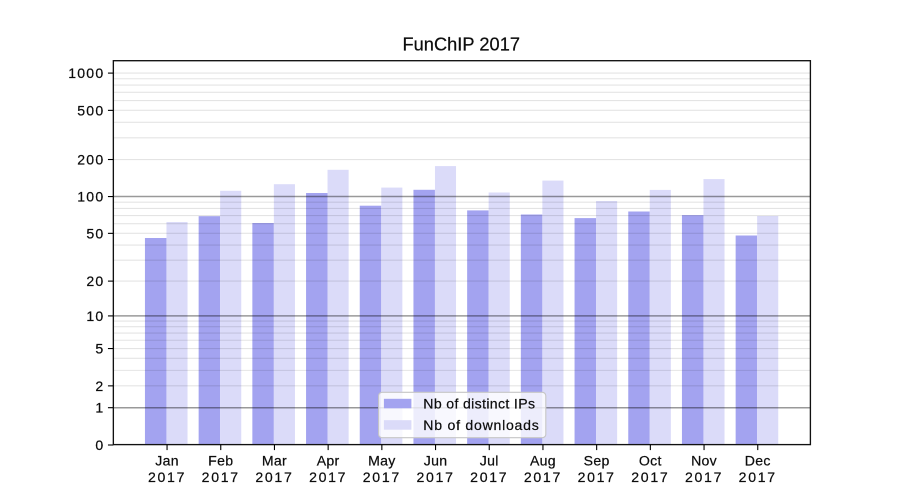  I want to click on svg-text: 100, so click(90, 196).